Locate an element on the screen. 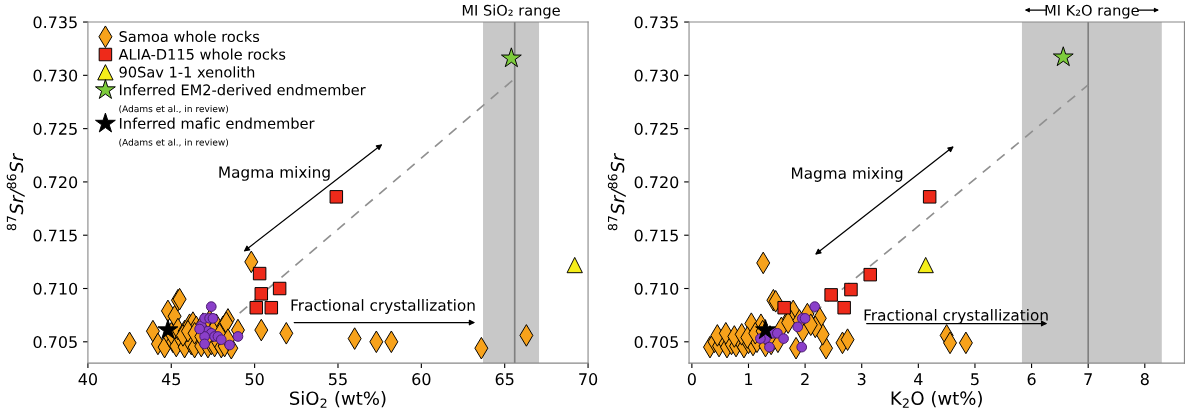 This screenshot has height=408, width=1188. x-tick-label: 0 is located at coordinates (691, 379).